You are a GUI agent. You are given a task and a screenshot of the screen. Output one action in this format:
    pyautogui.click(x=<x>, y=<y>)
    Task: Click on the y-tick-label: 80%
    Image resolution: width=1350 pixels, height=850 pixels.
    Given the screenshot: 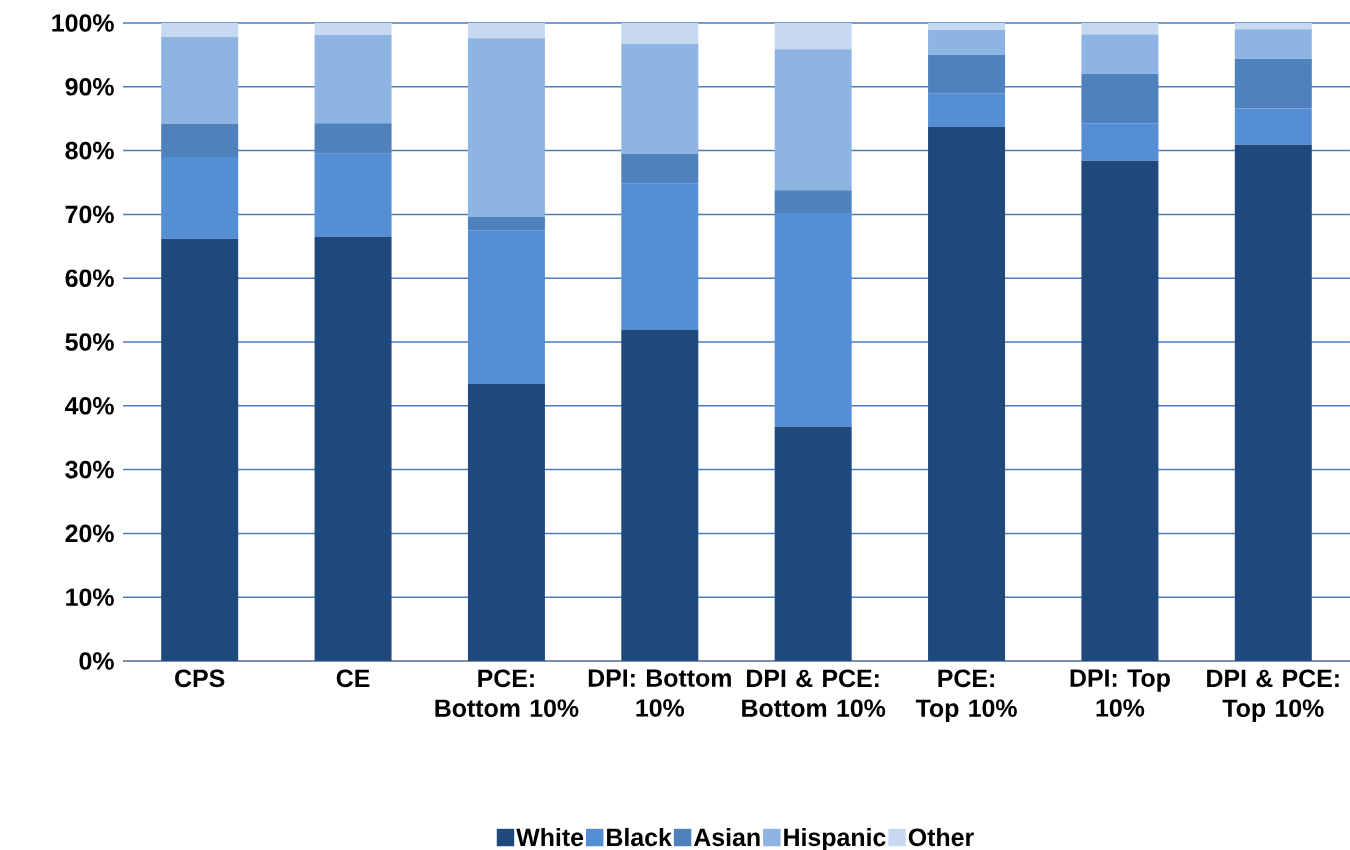 What is the action you would take?
    pyautogui.click(x=89, y=150)
    